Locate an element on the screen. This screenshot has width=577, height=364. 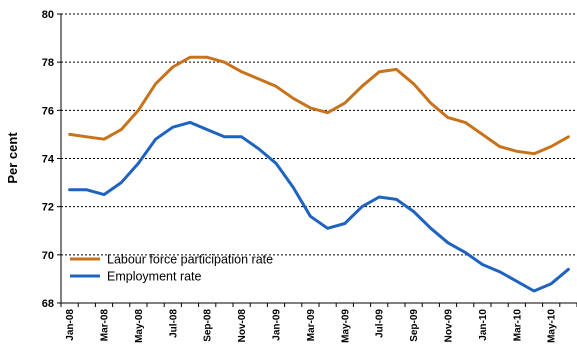
y-tick-label: 74 is located at coordinates (48, 160).